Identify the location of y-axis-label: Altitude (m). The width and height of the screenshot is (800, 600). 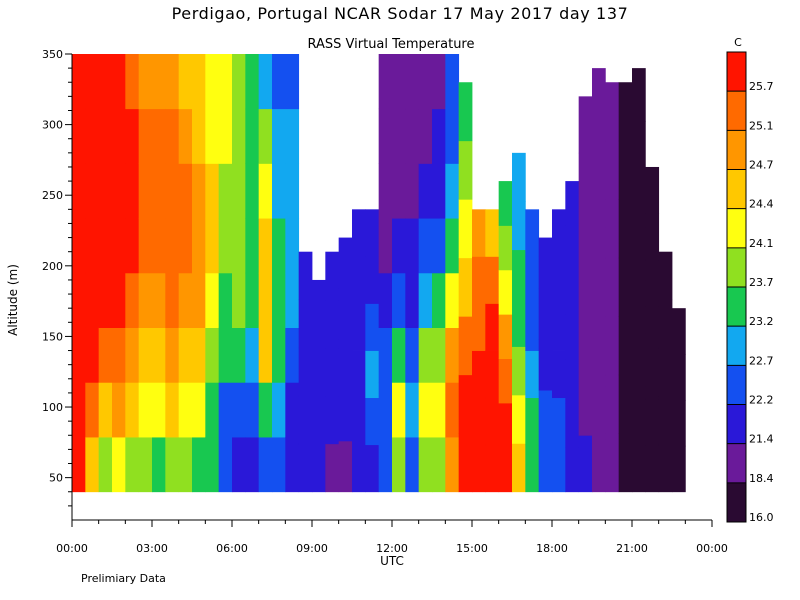
(13, 300).